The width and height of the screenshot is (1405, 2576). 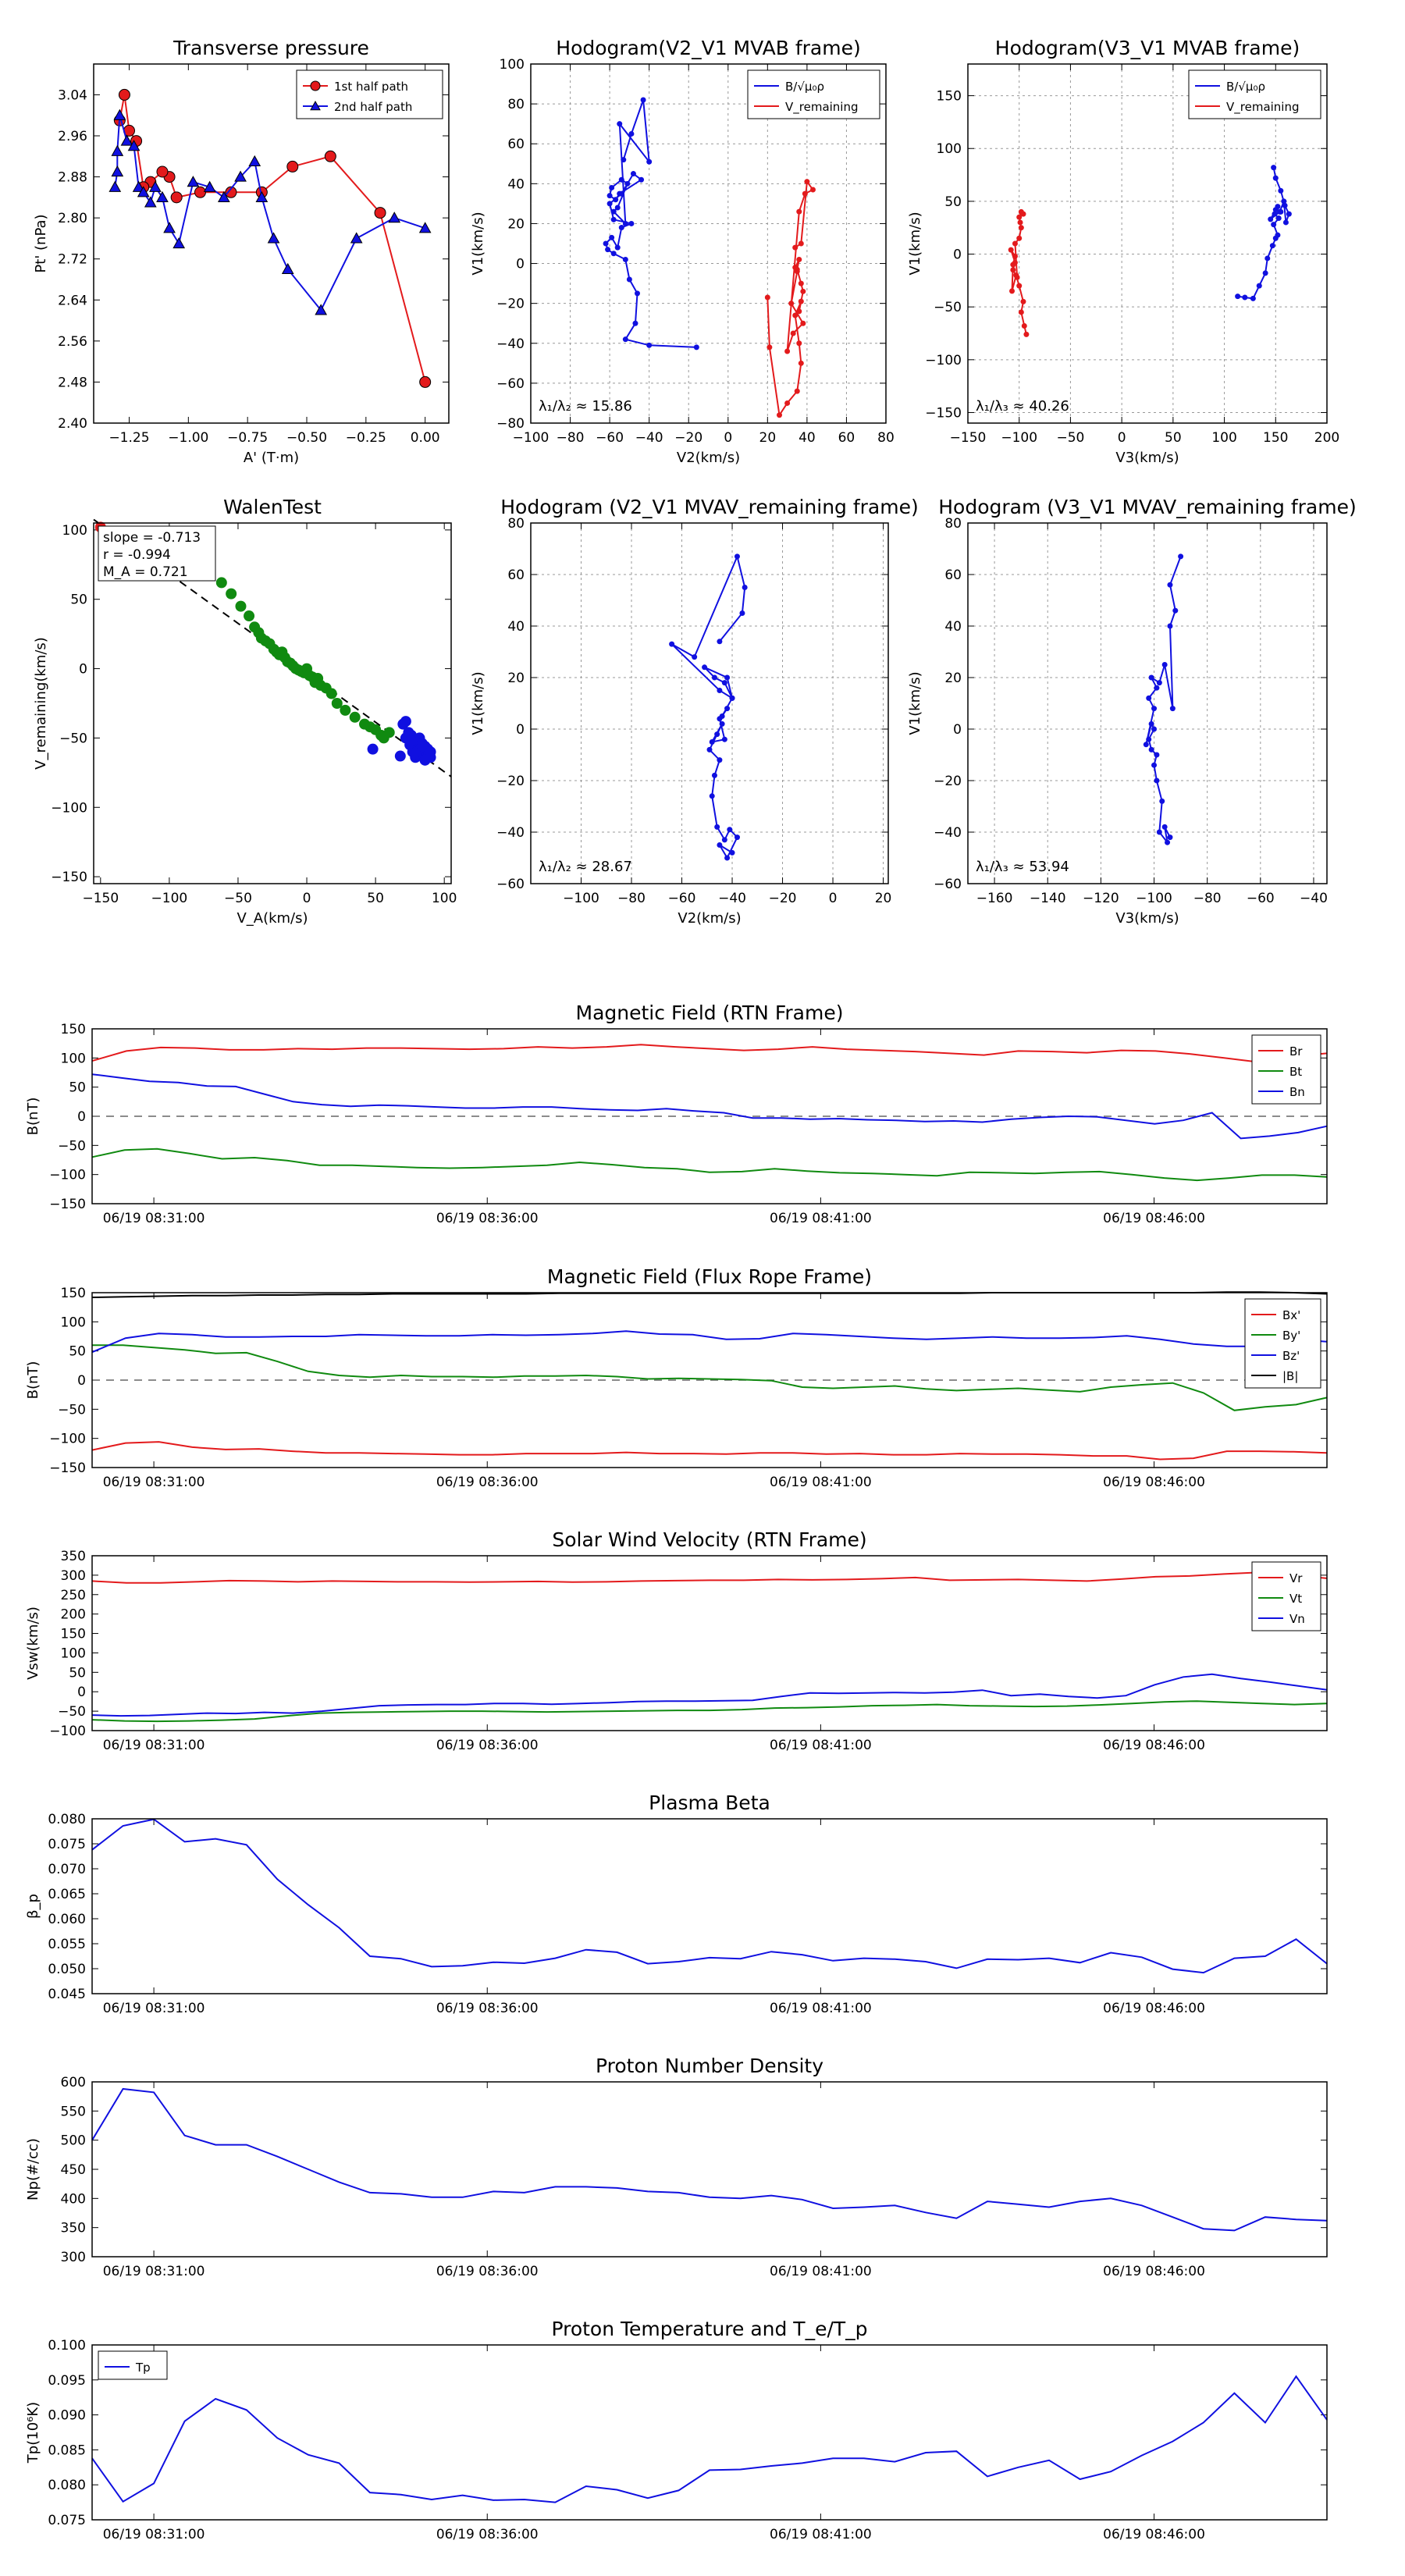 I want to click on eigenvalue-ratio: λ₁/λ₃ ≈ 53.94, so click(x=1023, y=867).